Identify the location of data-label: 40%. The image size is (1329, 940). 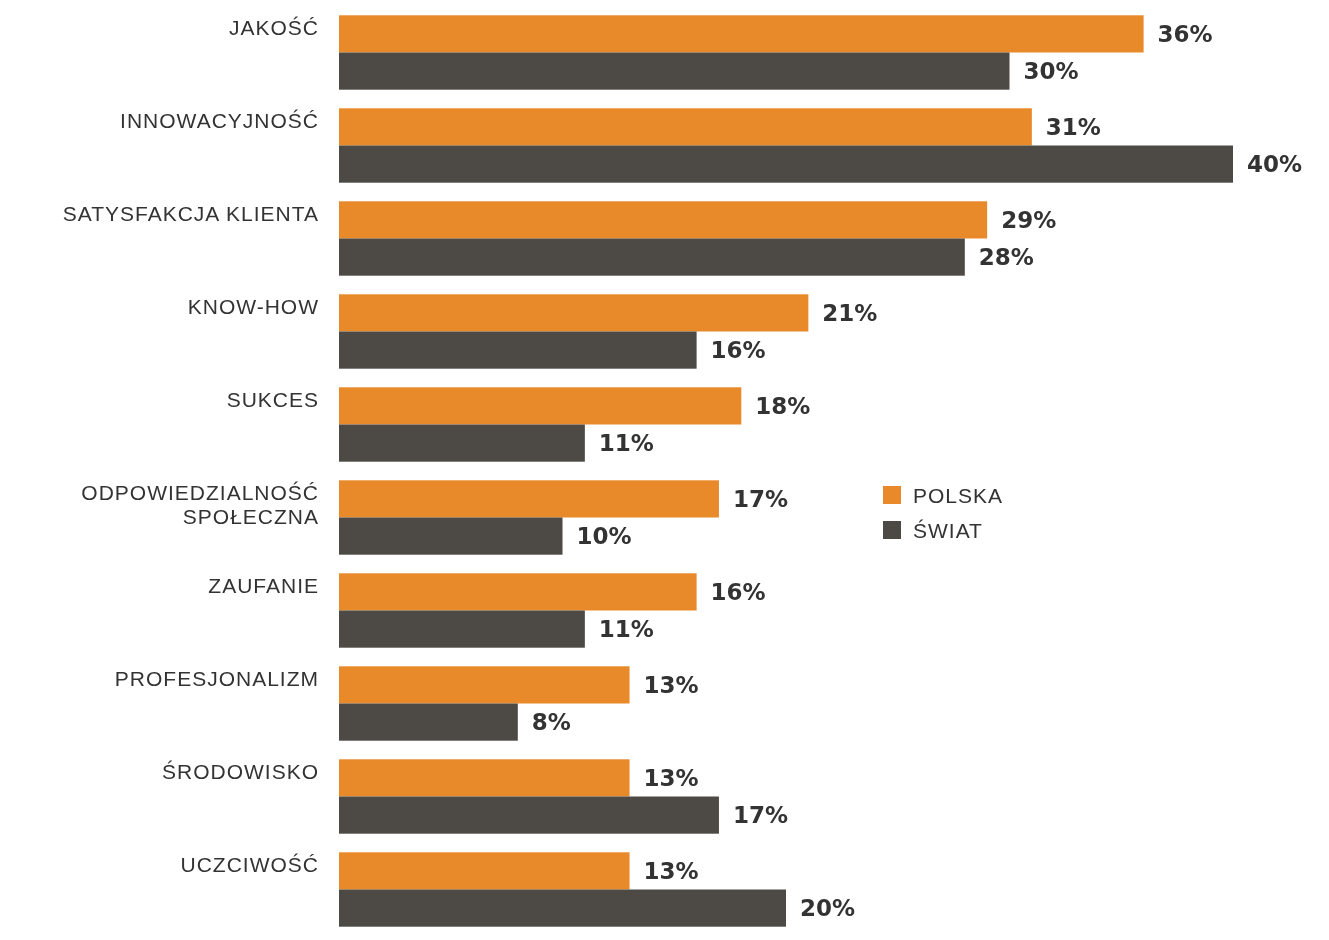
(1275, 164).